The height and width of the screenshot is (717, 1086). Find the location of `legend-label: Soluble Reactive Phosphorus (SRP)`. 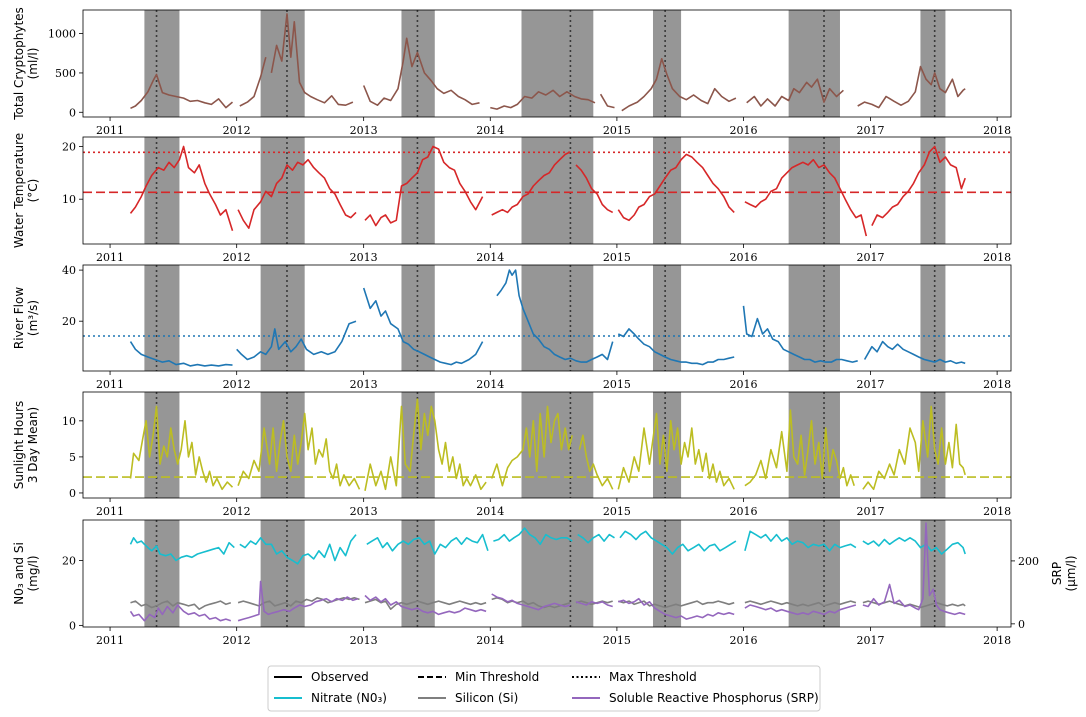

legend-label: Soluble Reactive Phosphorus (SRP) is located at coordinates (714, 698).